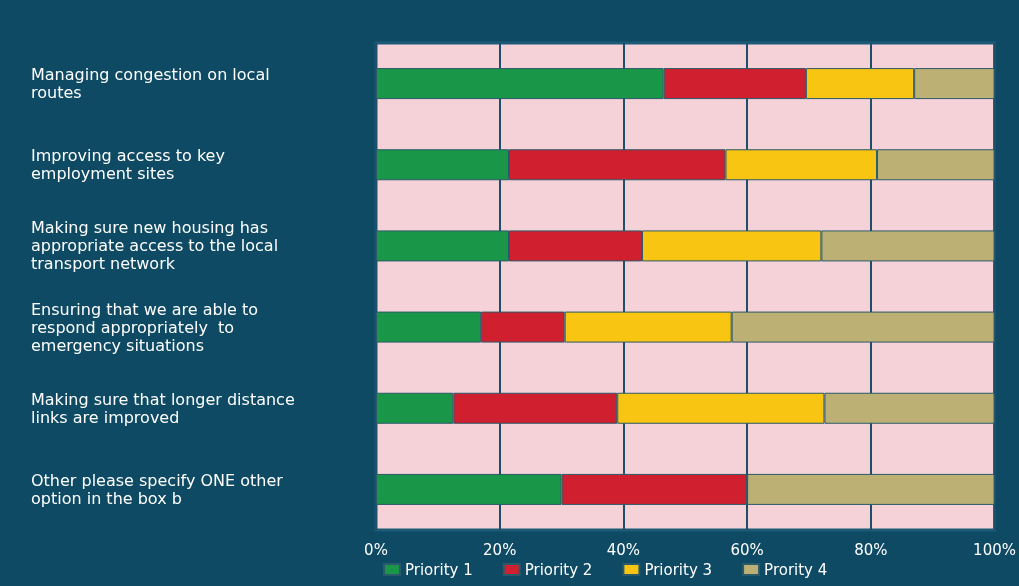 The height and width of the screenshot is (586, 1019). What do you see at coordinates (165, 408) in the screenshot?
I see `y-tick-label: Making sure that longer distance links are improved` at bounding box center [165, 408].